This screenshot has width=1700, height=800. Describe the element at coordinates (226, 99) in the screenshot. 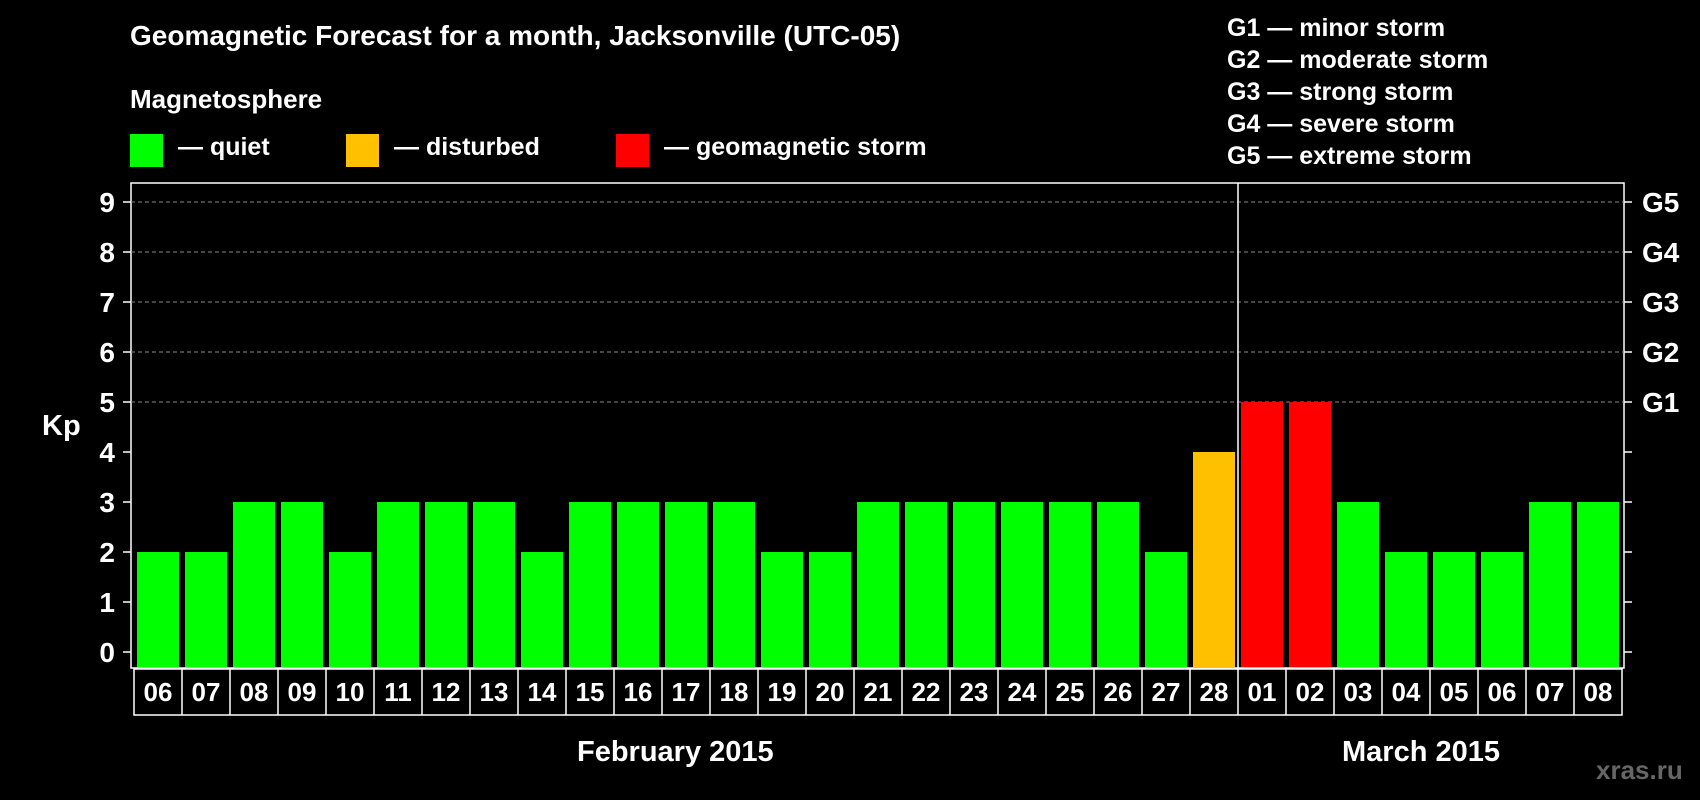

I see `magnetosphere-label: Magnetosphere` at that location.